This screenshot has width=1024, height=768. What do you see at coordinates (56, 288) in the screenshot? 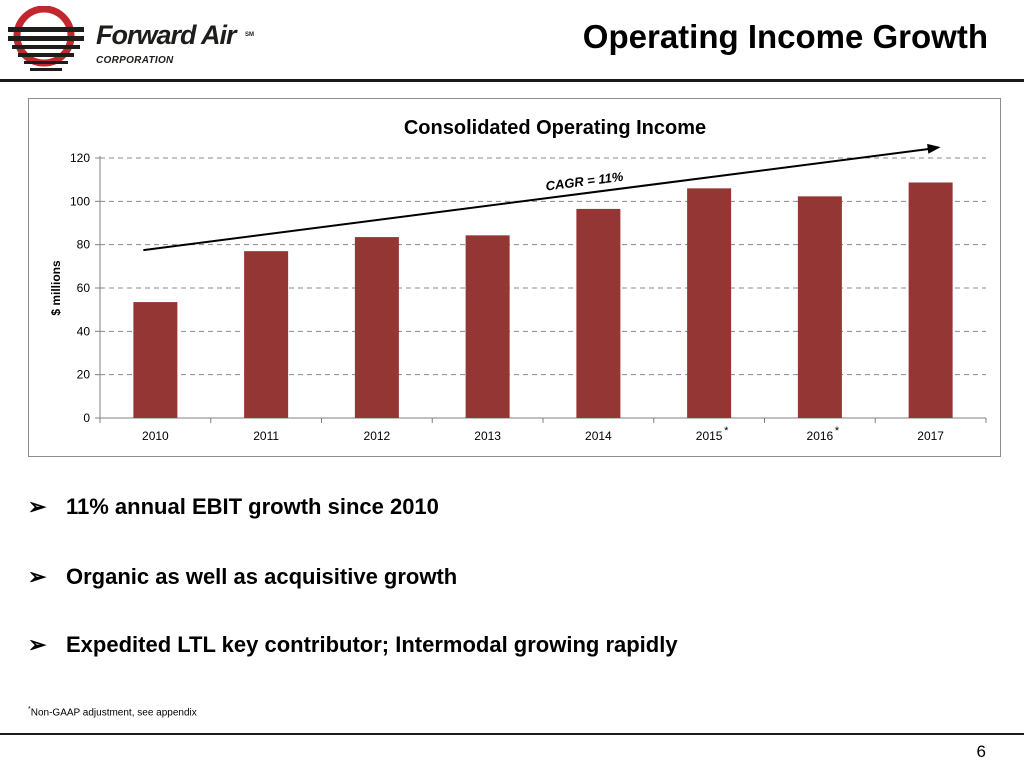
I see `y-axis-label: $ millions` at bounding box center [56, 288].